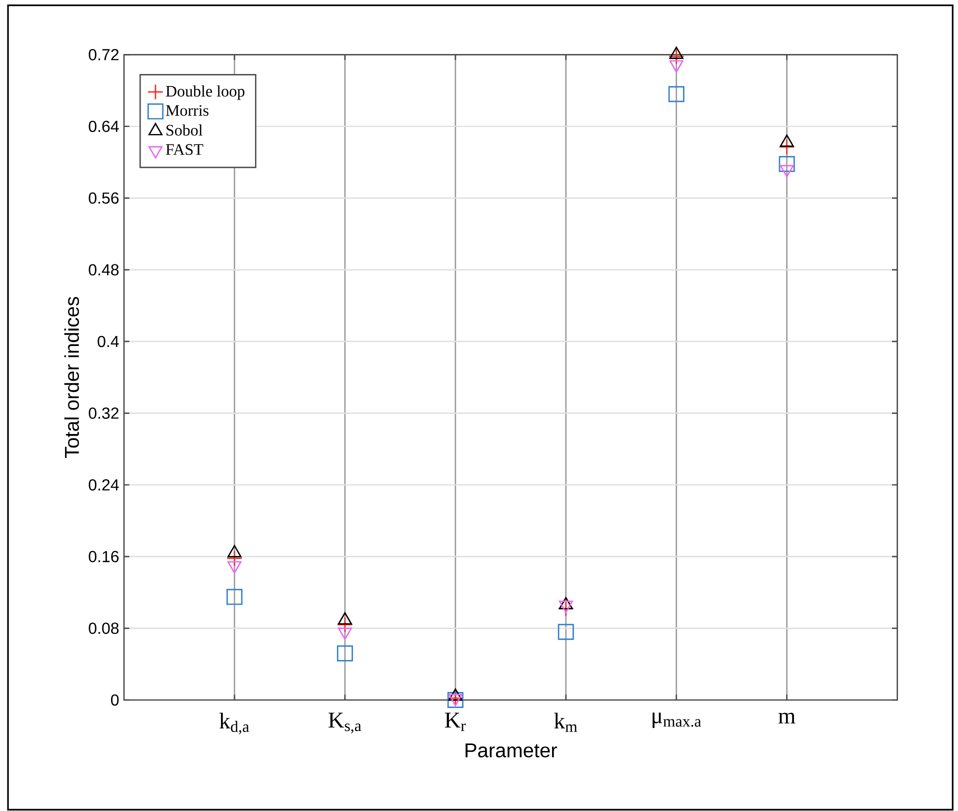  I want to click on y-tick-label: 0.32, so click(103, 413).